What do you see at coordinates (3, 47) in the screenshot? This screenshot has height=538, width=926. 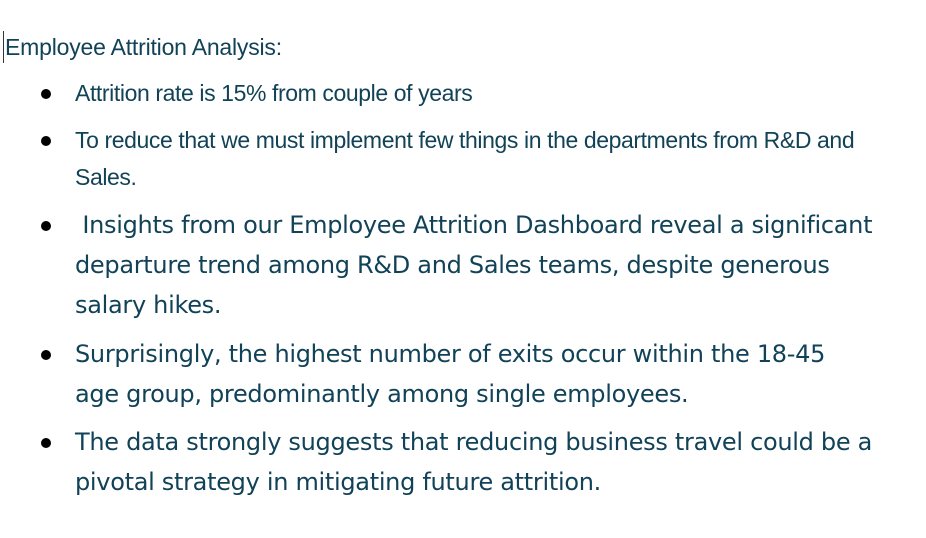 I see `text-cursor` at bounding box center [3, 47].